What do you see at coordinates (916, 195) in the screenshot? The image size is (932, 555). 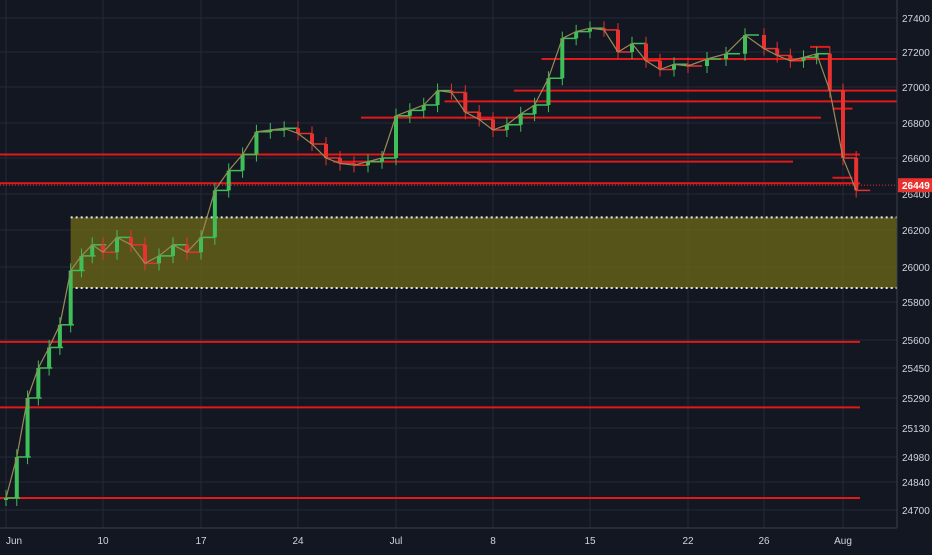 I see `y-tick-label: 26400` at bounding box center [916, 195].